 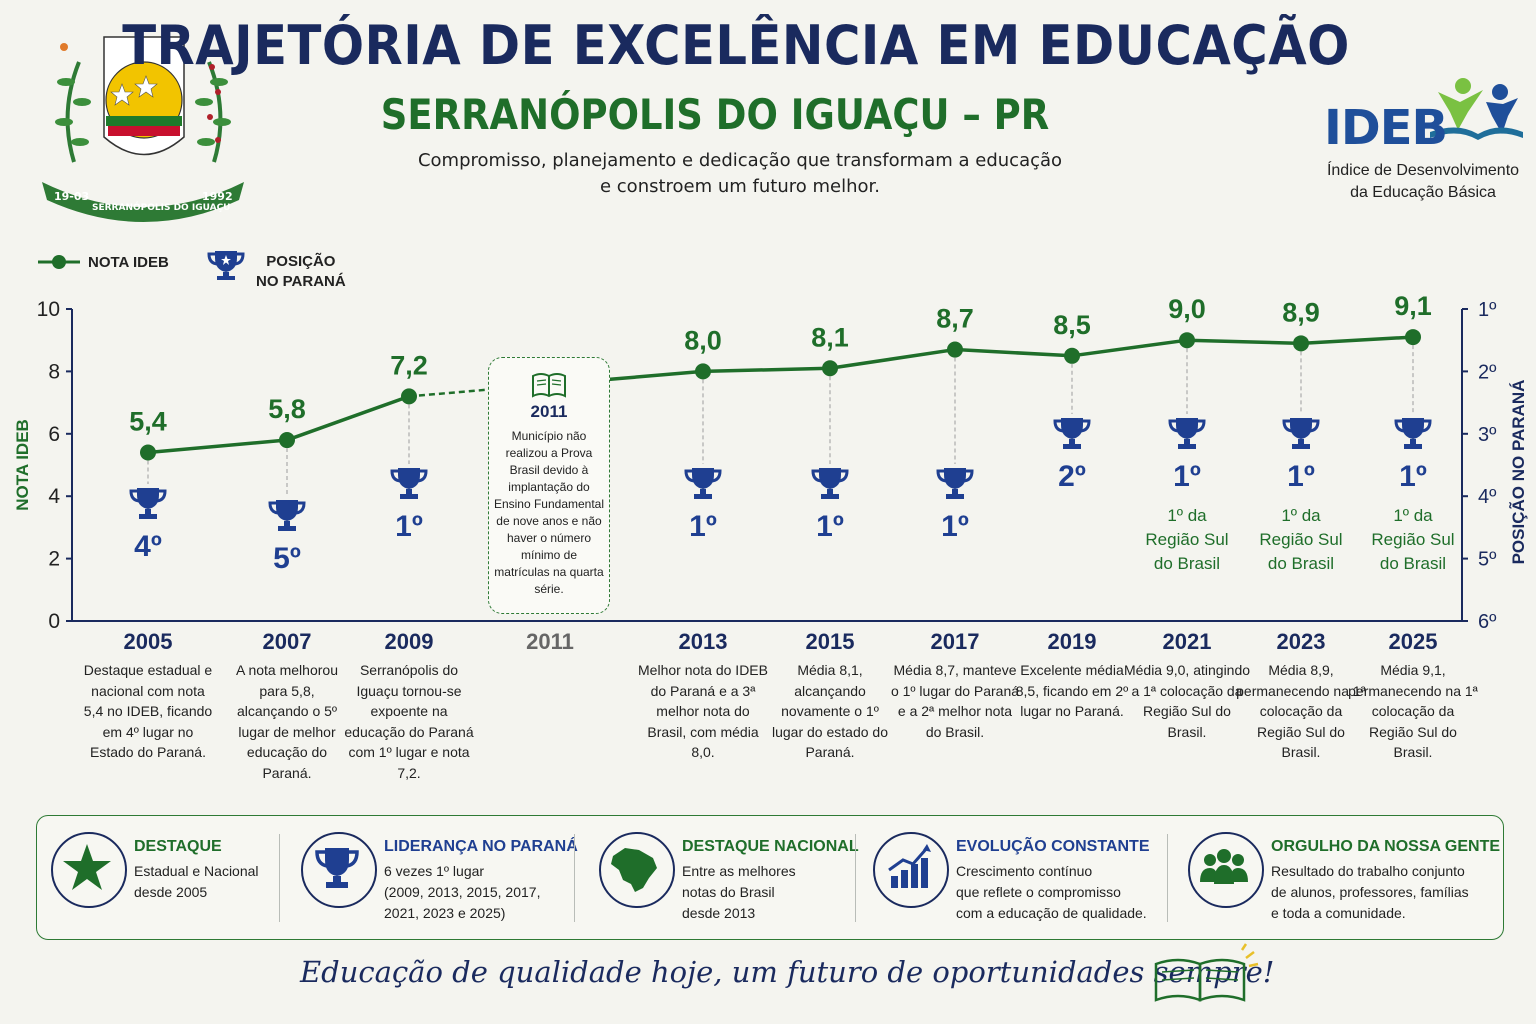 I want to click on y-axis-label: NOTA IDEB, so click(x=22, y=465).